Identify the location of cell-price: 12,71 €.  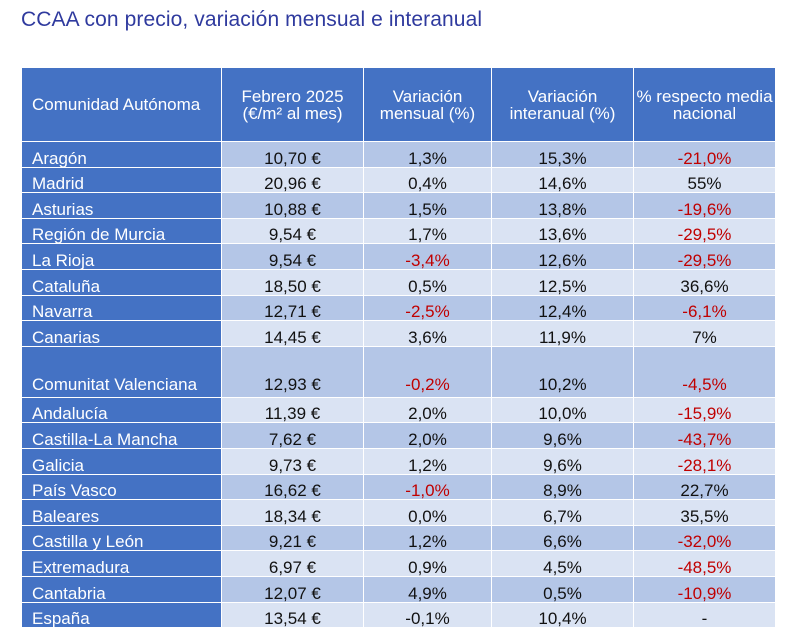
(292, 308).